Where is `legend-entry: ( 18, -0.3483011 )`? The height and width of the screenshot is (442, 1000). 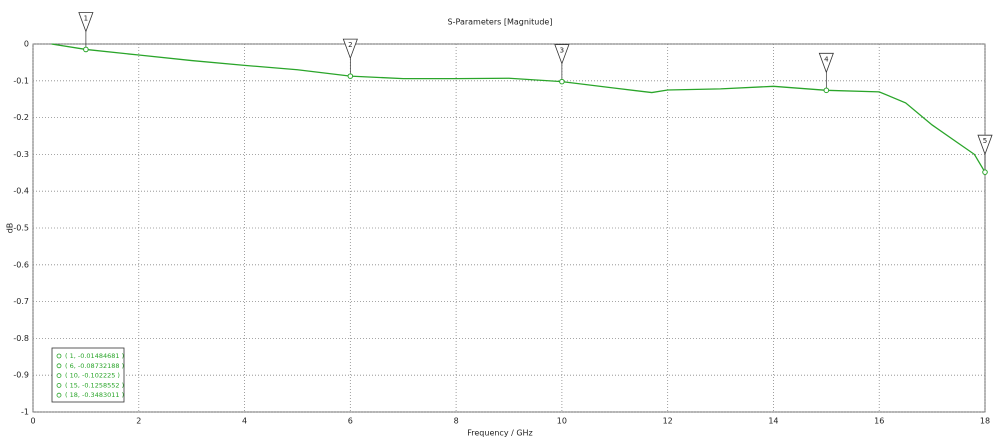 legend-entry: ( 18, -0.3483011 ) is located at coordinates (94, 395).